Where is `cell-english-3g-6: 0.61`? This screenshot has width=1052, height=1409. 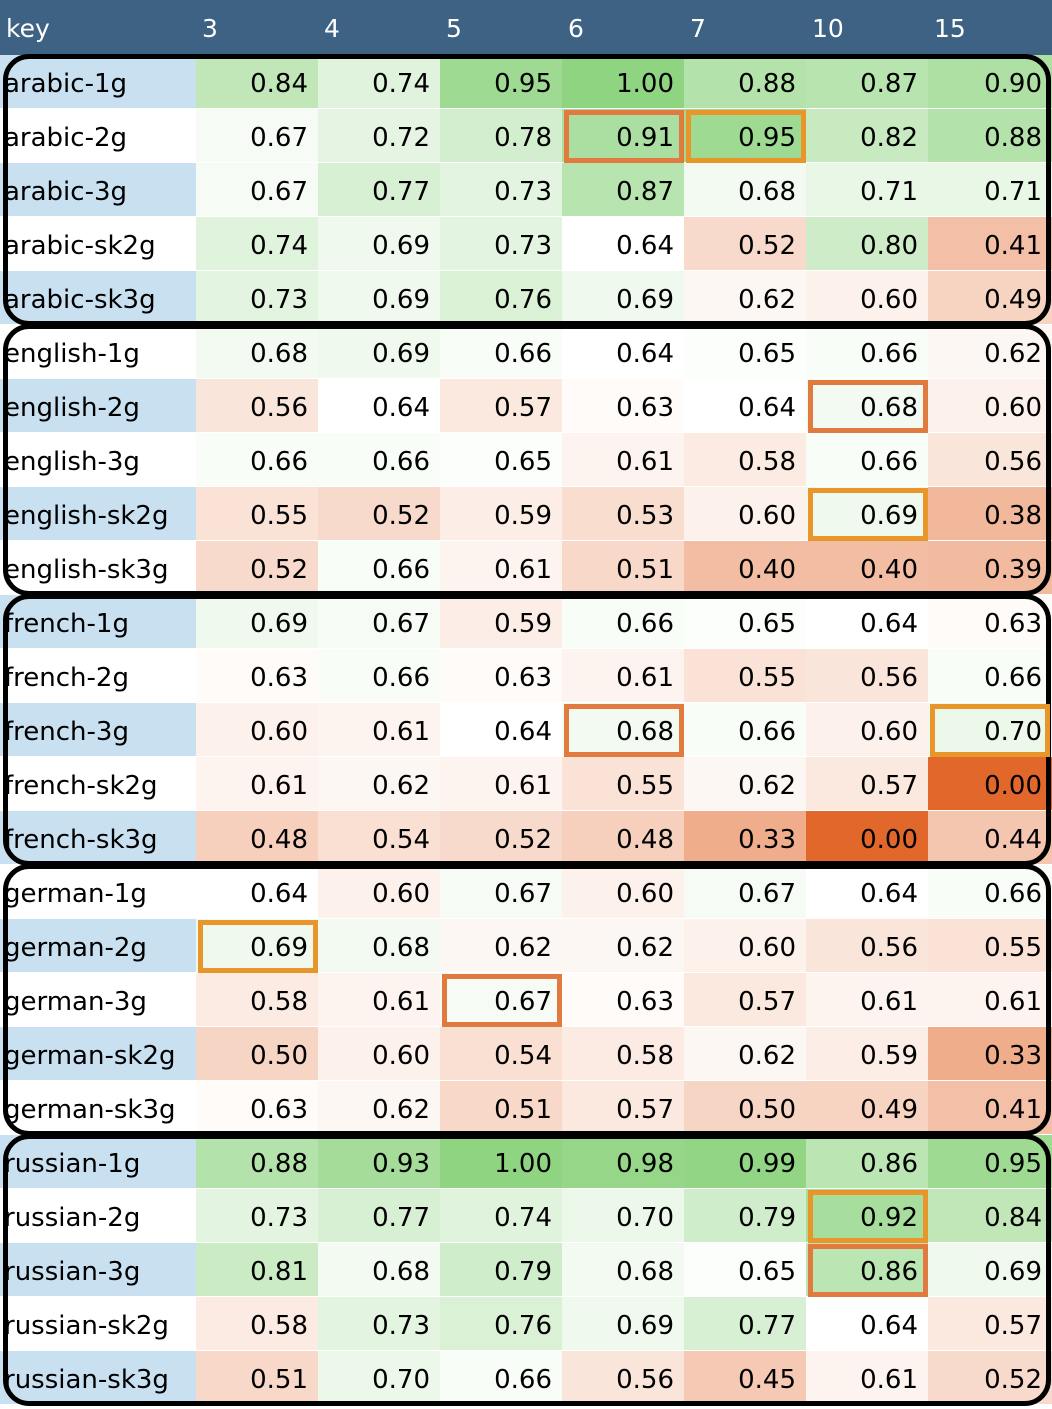
cell-english-3g-6: 0.61 is located at coordinates (623, 460).